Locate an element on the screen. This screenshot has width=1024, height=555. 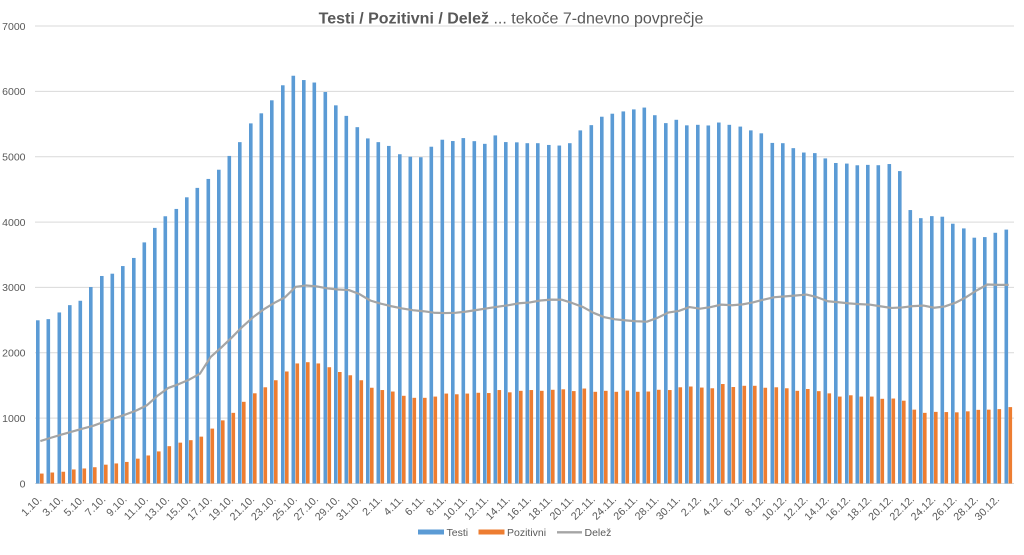
svg-text: 3000 is located at coordinates (14, 288).